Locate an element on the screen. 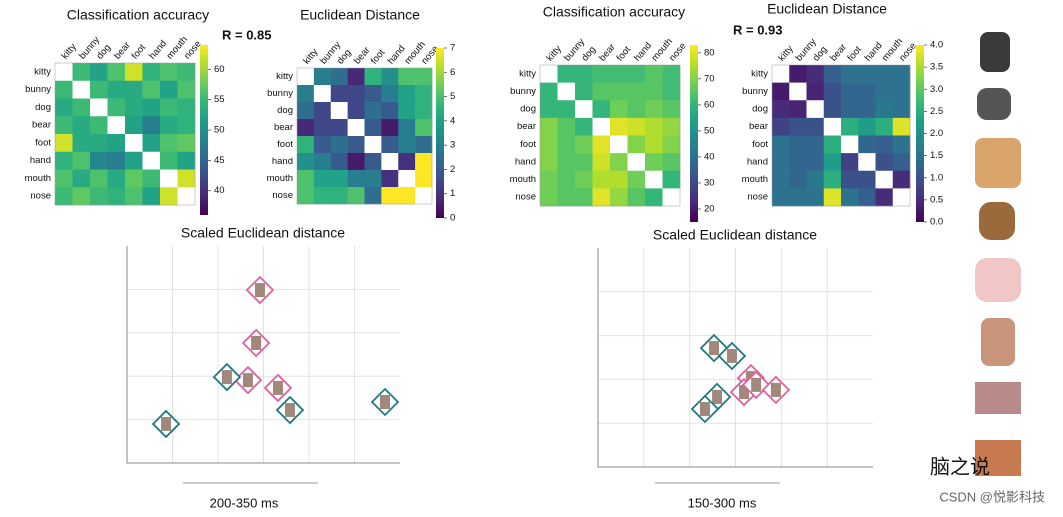 The height and width of the screenshot is (517, 1063). icon-dog is located at coordinates (998, 163).